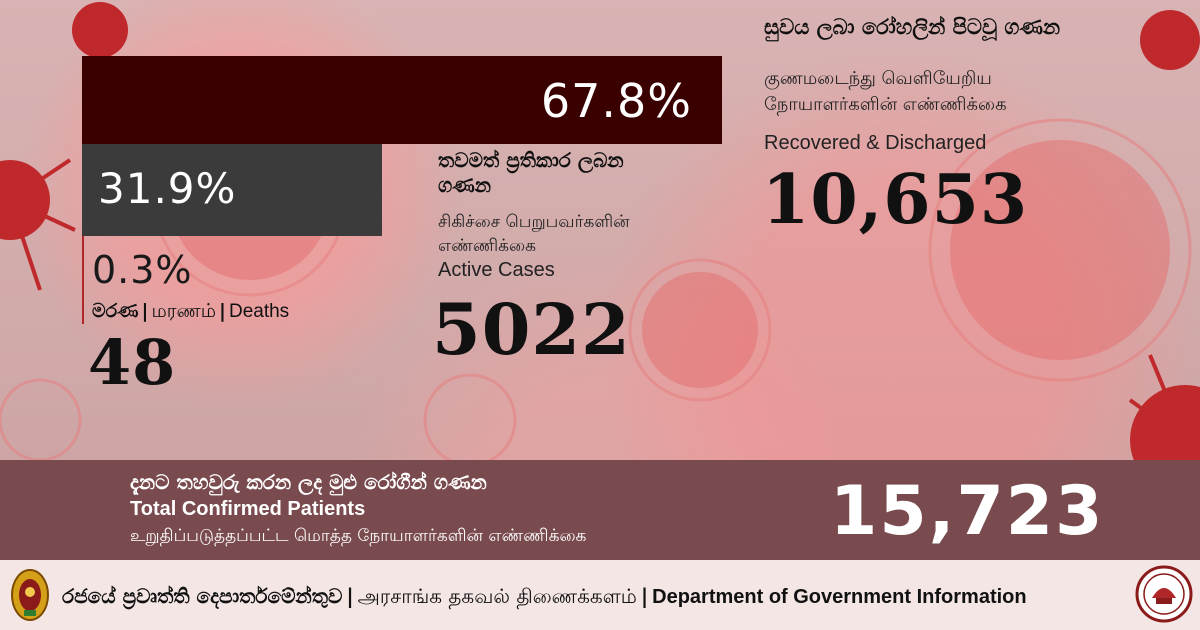 This screenshot has width=1200, height=630. Describe the element at coordinates (402, 100) in the screenshot. I see `recovered-bar: 67.8%` at that location.